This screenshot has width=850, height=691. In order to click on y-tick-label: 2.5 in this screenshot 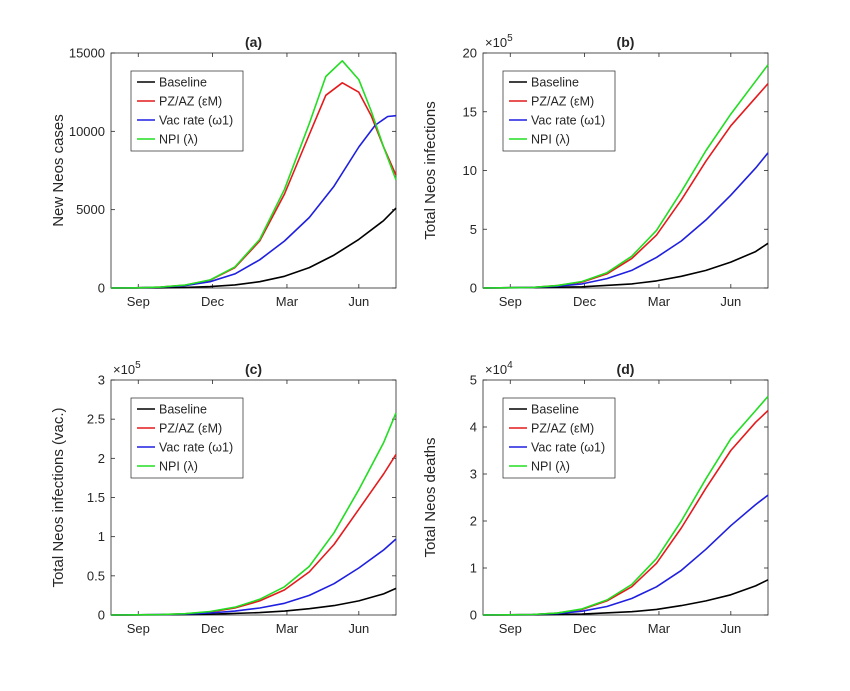, I will do `click(96, 419)`.